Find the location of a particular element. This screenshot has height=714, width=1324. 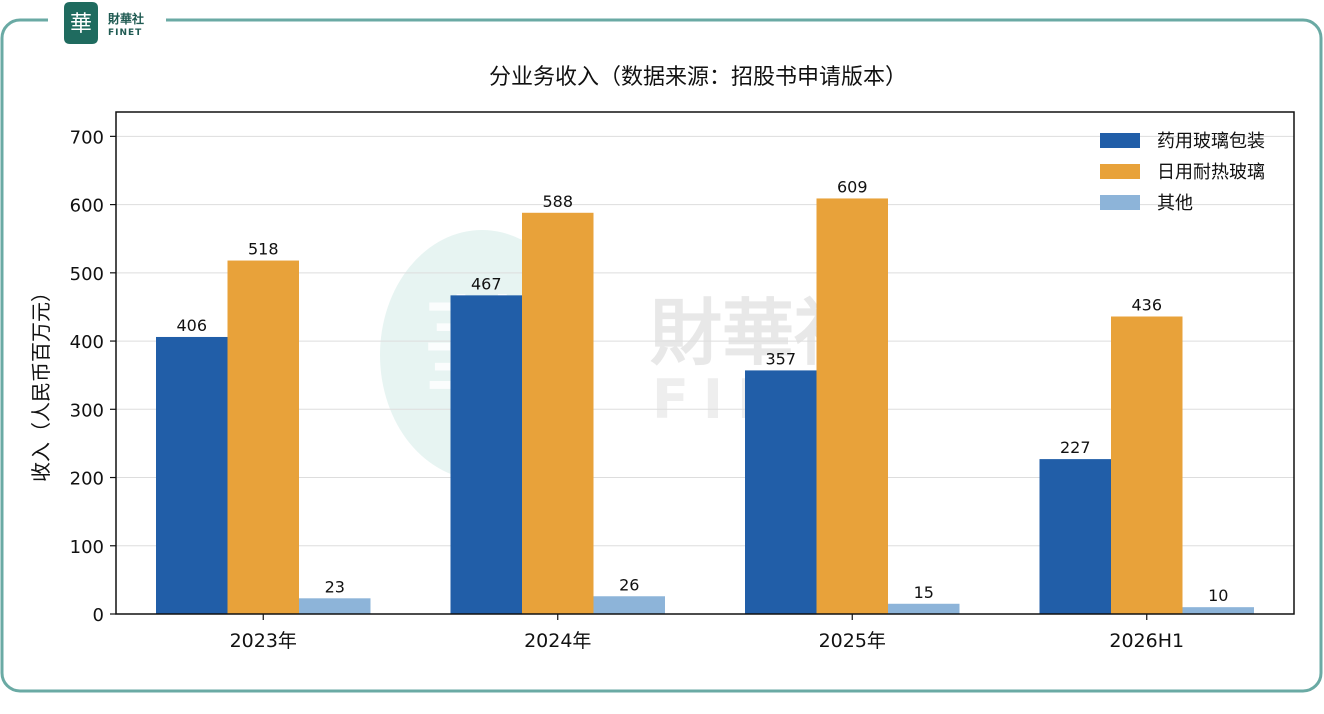

bar-value-label: 436 is located at coordinates (1146, 304).